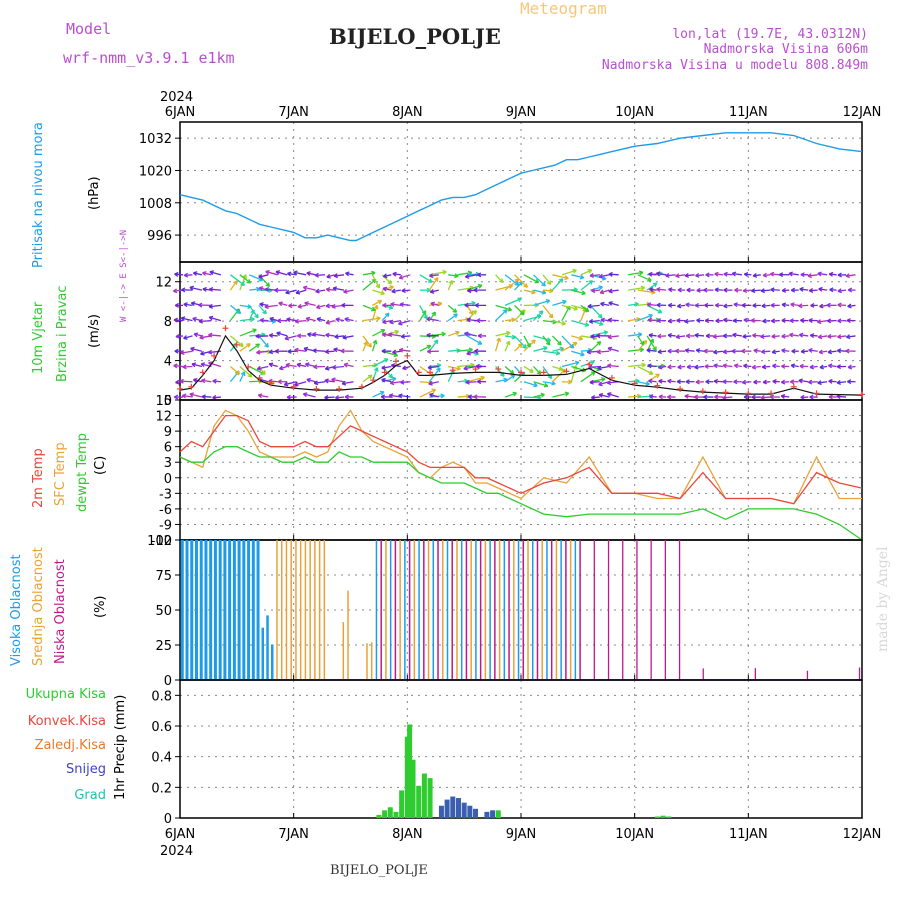  Describe the element at coordinates (786, 49) in the screenshot. I see `elevation: Nadmorska Visina 606m` at that location.